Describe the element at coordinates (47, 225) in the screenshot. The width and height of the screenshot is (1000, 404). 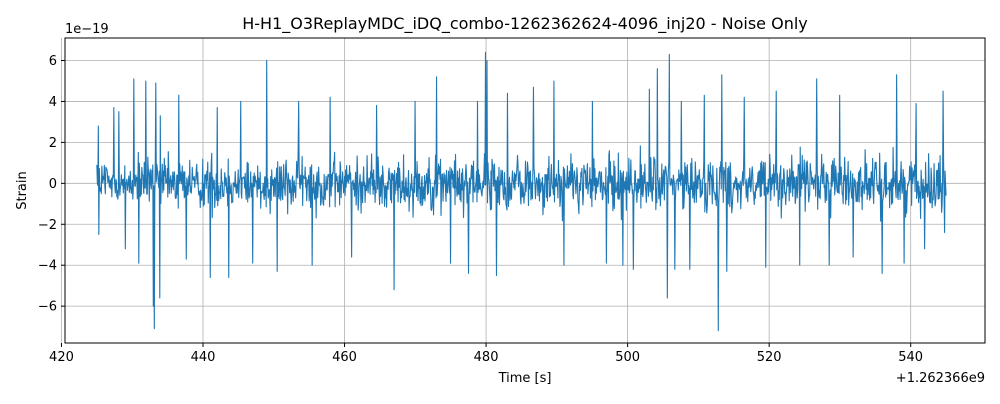
I see `y-tick-label: −2` at that location.